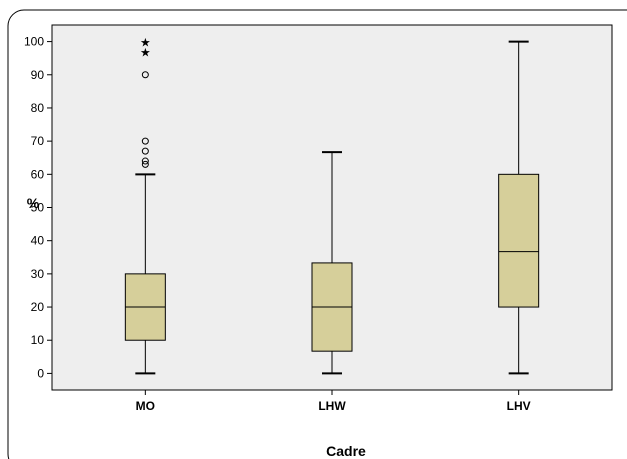  Describe the element at coordinates (40, 373) in the screenshot. I see `y-tick-label: 0` at that location.